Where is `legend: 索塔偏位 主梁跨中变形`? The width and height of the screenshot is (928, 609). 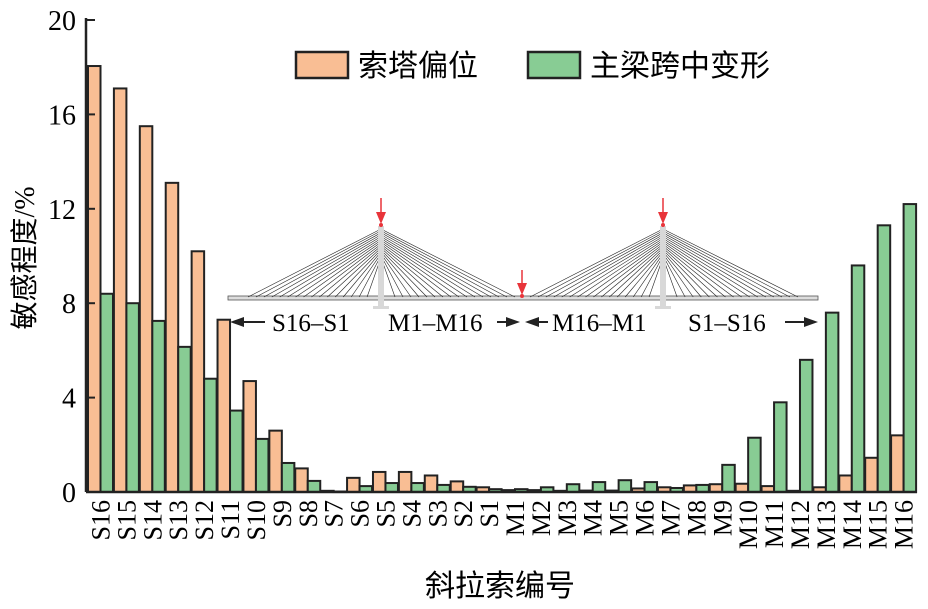
legend: 索塔偏位 主梁跨中变形 is located at coordinates (532, 66).